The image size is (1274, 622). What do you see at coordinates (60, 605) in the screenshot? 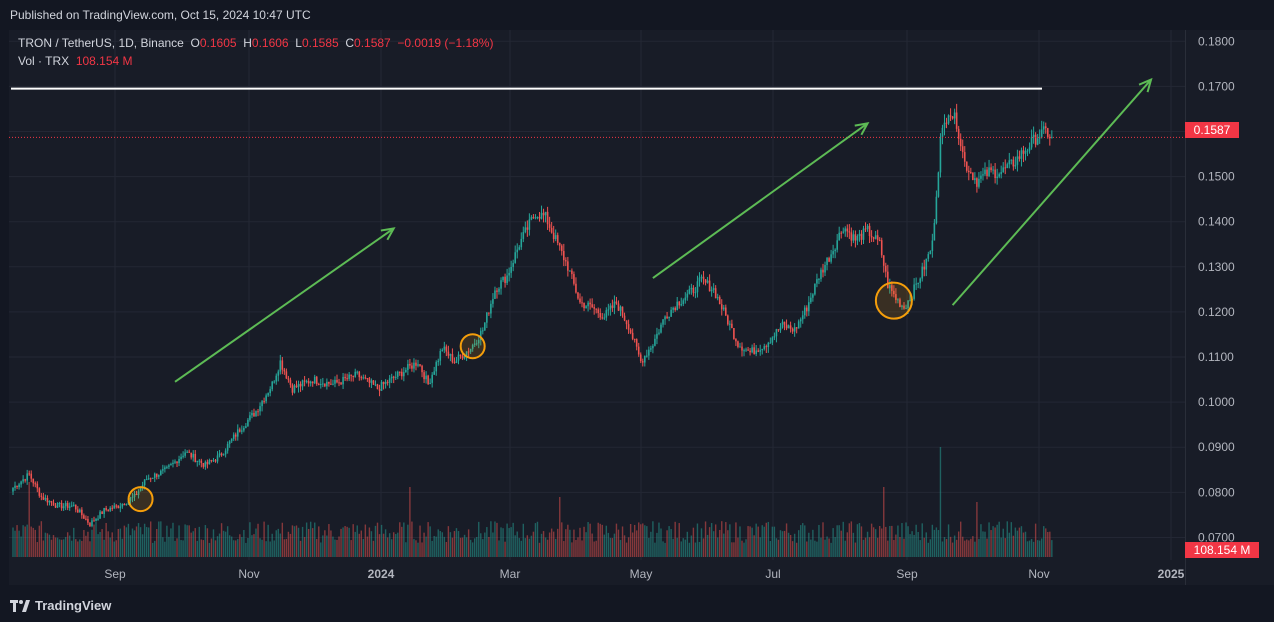
I see `footer-brand: TradingView` at bounding box center [60, 605].